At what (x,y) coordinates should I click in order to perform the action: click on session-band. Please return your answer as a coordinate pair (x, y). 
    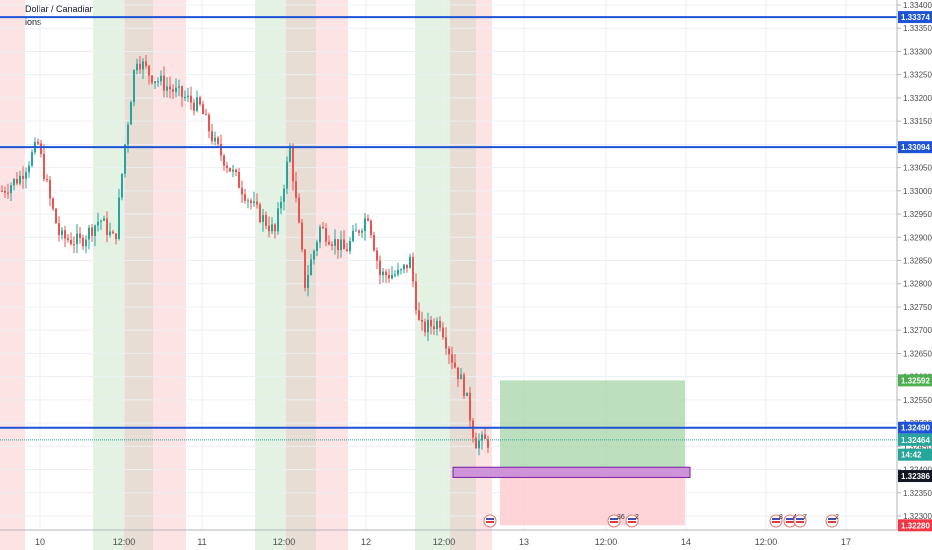
    Looking at the image, I should click on (332, 275).